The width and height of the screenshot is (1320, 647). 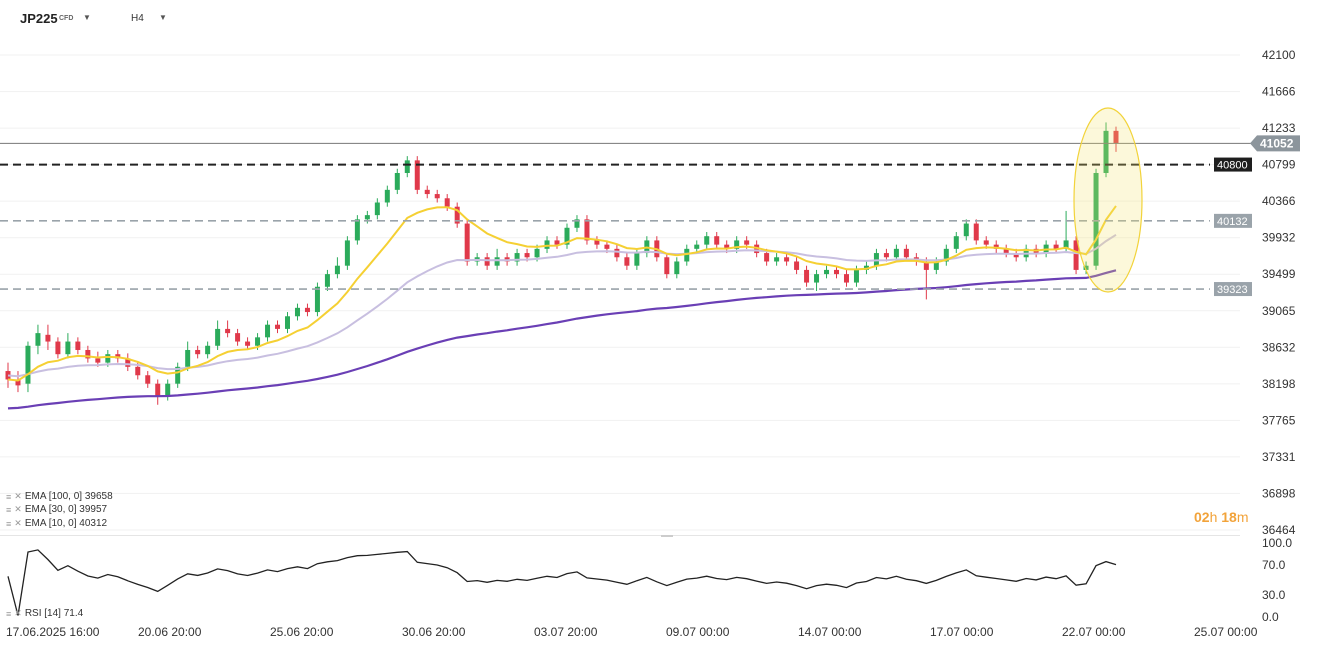 What do you see at coordinates (620, 535) in the screenshot?
I see `pane-divider` at bounding box center [620, 535].